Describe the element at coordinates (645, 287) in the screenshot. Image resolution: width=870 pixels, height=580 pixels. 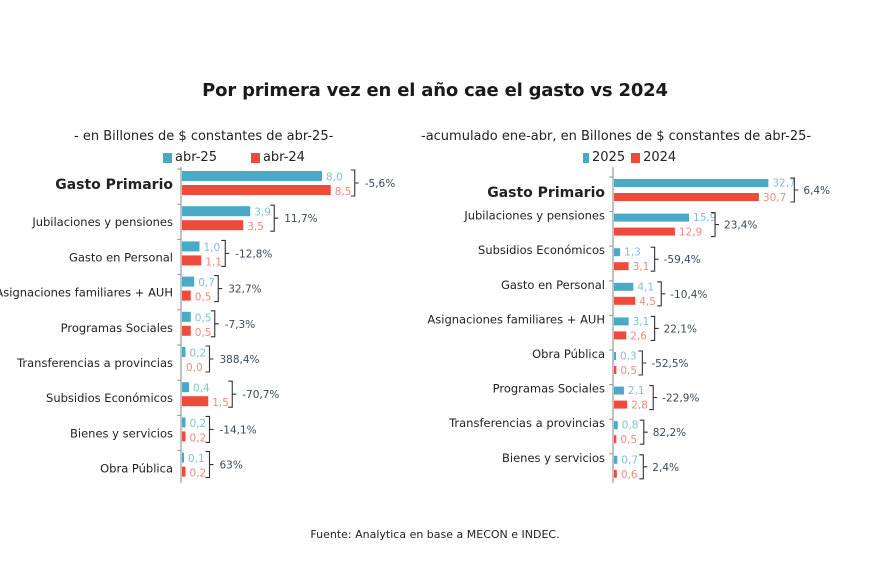
I see `data-label: 4,1` at that location.